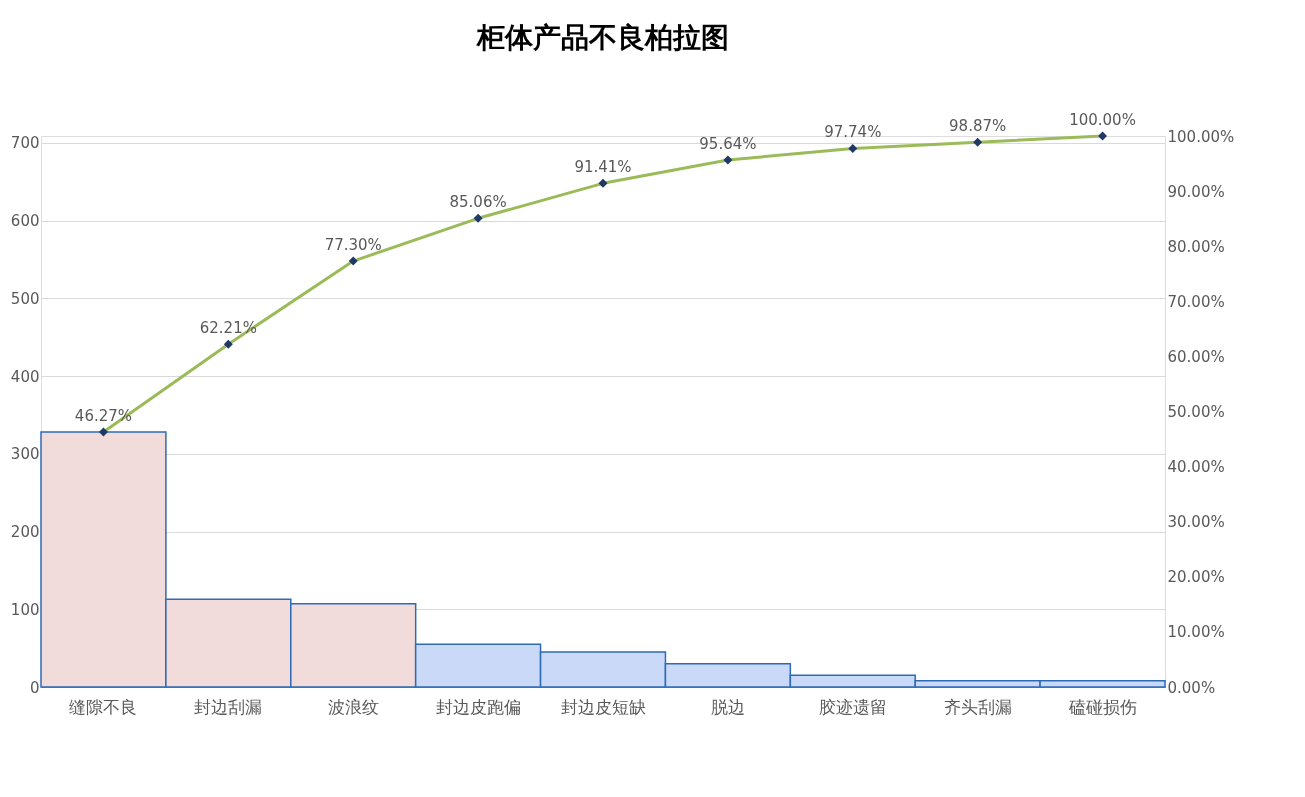 Image resolution: width=1305 pixels, height=797 pixels. Describe the element at coordinates (727, 706) in the screenshot. I see `x-tick-label: 脱边` at that location.